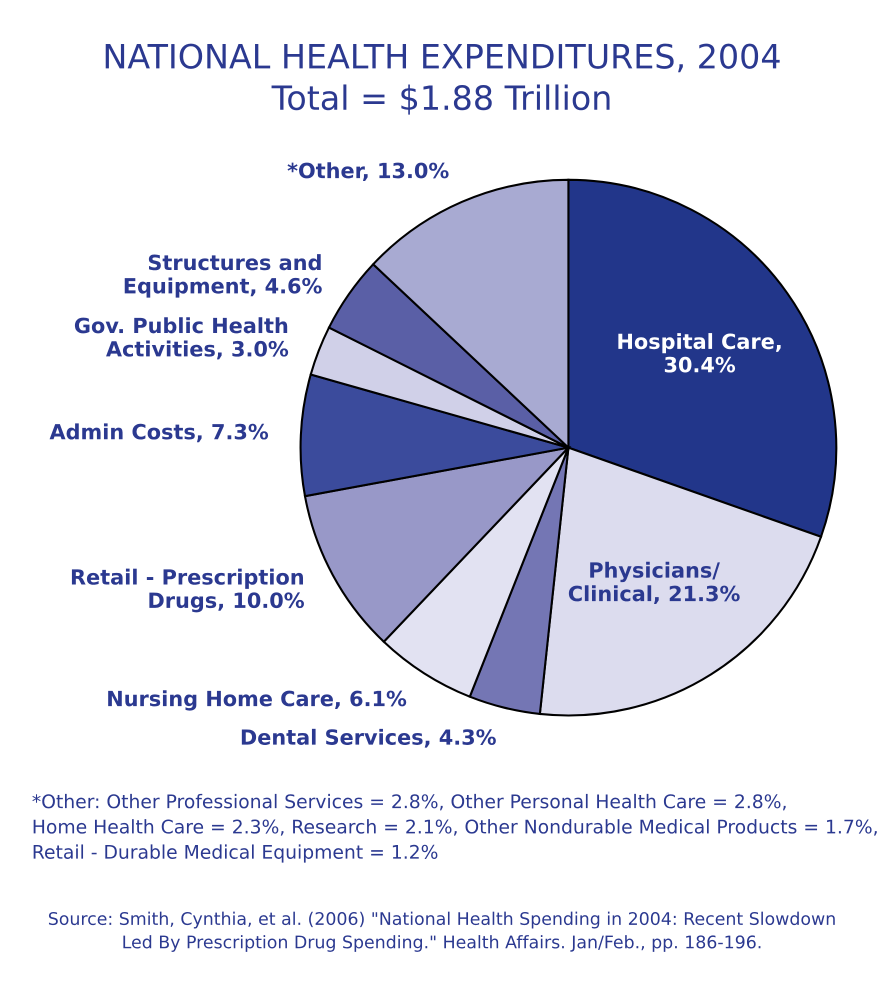 The image size is (884, 986). What do you see at coordinates (369, 738) in the screenshot?
I see `slice-label: Dental Services, 4.3%` at bounding box center [369, 738].